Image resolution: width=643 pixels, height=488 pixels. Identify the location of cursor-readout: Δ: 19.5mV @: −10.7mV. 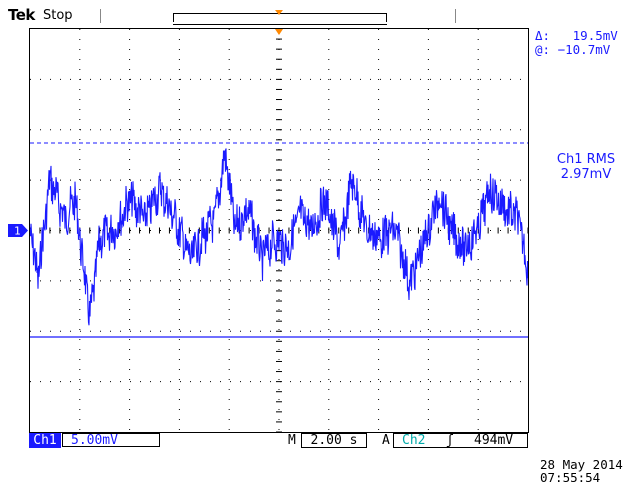
(576, 43).